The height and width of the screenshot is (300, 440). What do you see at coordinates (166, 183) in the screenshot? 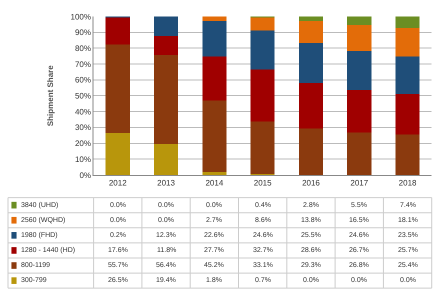
I see `x-tick-label: 2013` at bounding box center [166, 183].